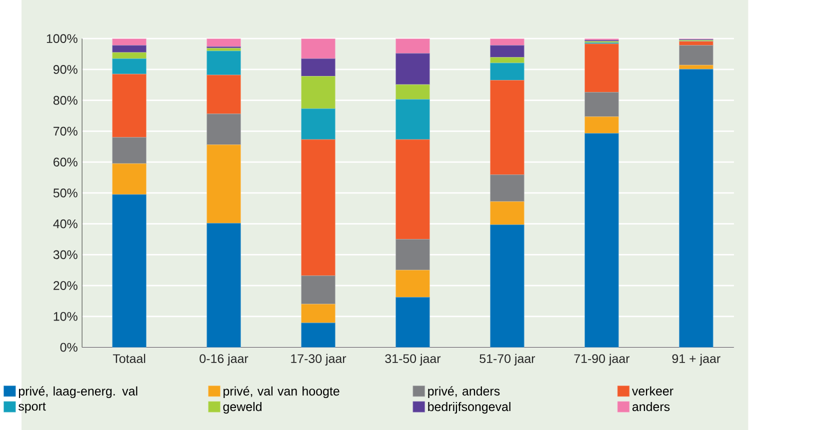 This screenshot has width=816, height=430. What do you see at coordinates (651, 407) in the screenshot?
I see `legend-label: anders` at bounding box center [651, 407].